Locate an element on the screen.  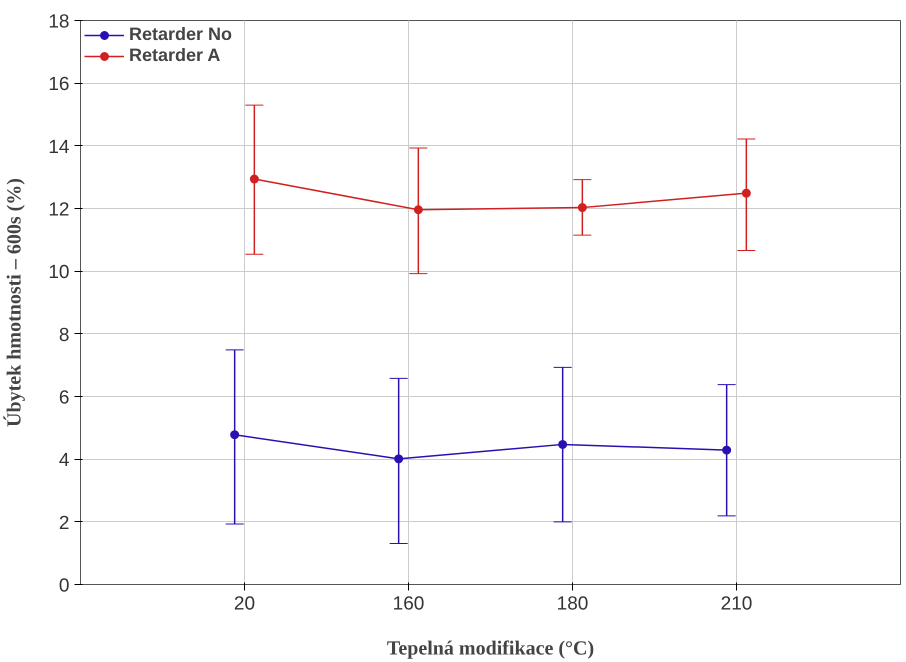
y-tick-label: 2 is located at coordinates (64, 523).